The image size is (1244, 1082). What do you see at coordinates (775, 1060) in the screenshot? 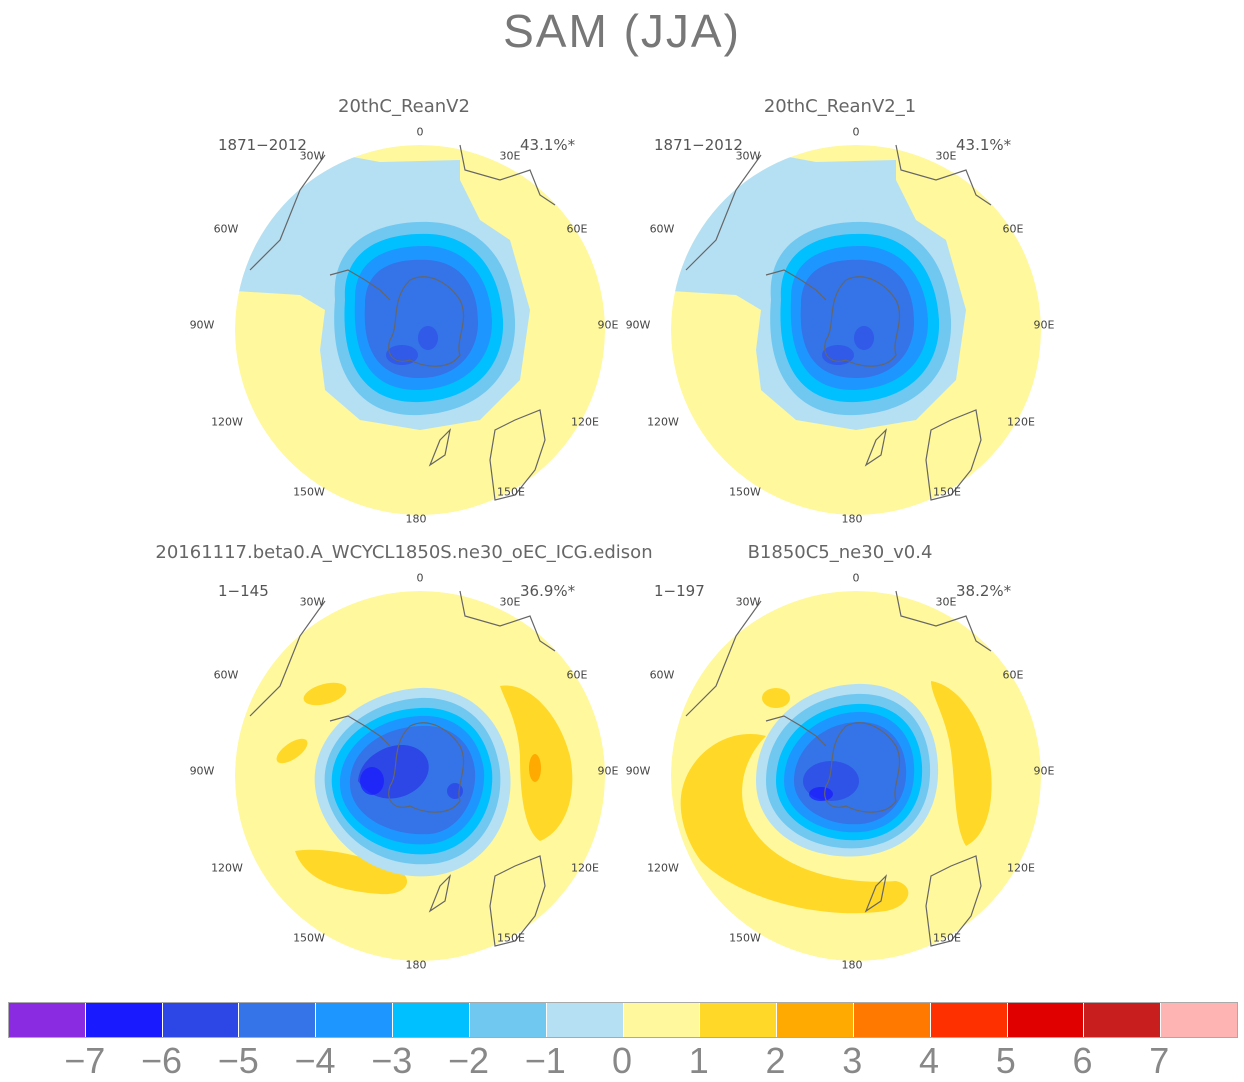
I see `colorbar-tick-label: 2` at bounding box center [775, 1060].